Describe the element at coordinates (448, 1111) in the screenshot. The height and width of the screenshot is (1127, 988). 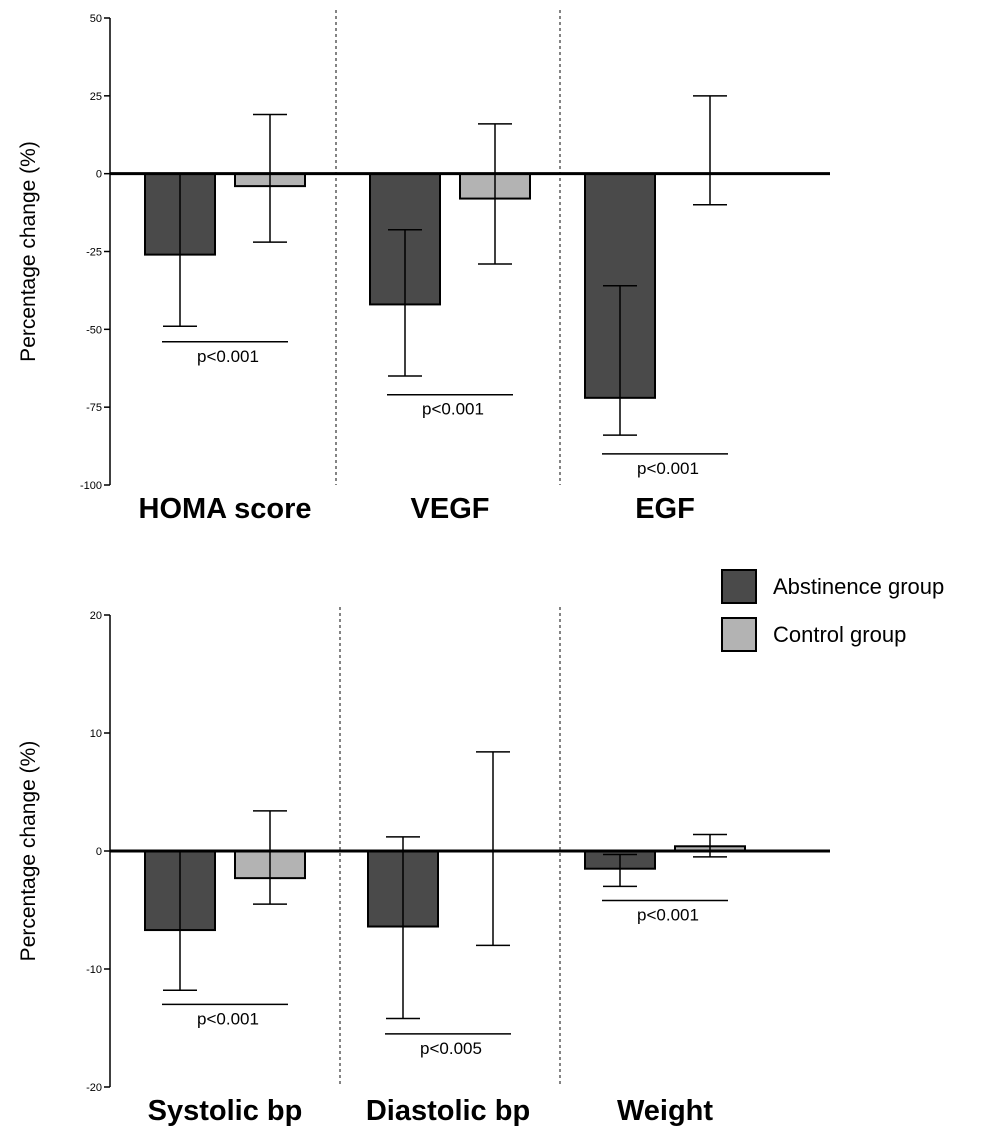
I see `category-label: Diastolic bp` at that location.